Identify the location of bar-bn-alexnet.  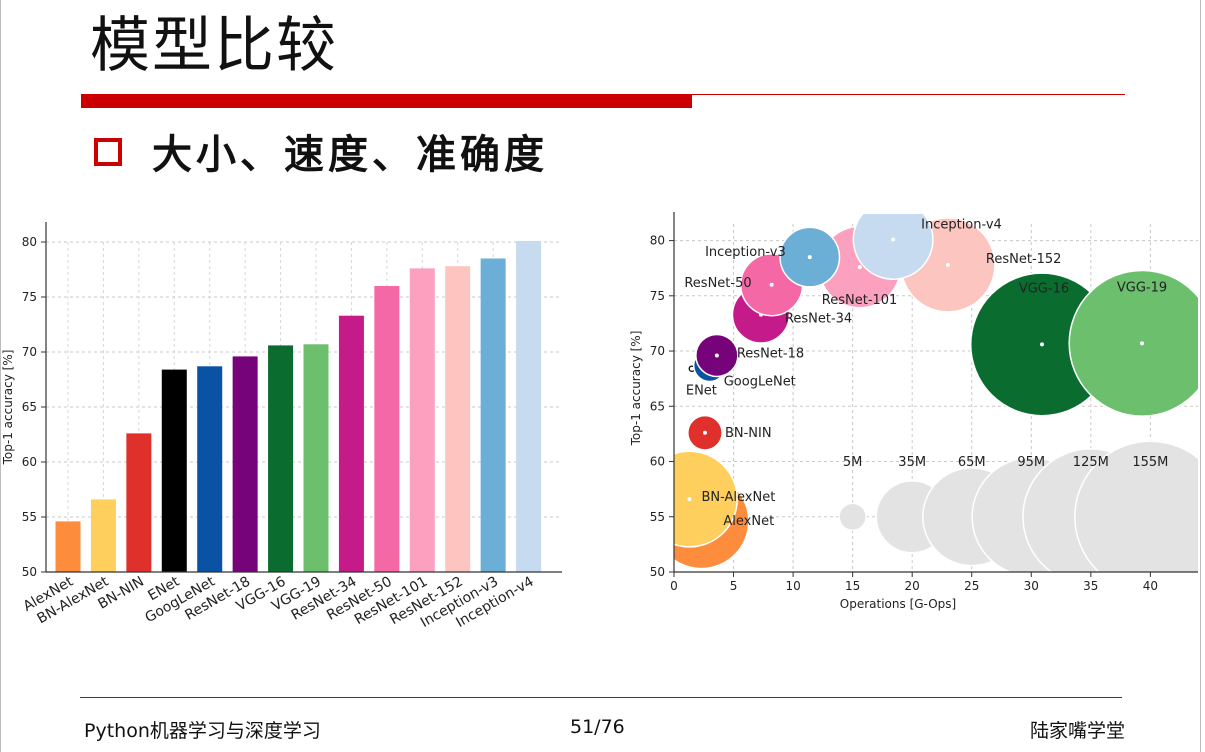
(103, 535).